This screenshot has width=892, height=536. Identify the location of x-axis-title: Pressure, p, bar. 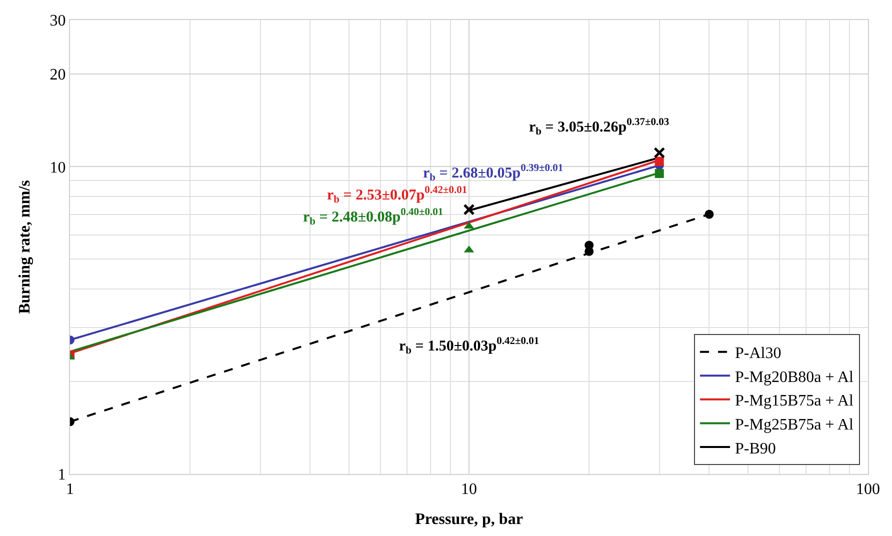
(469, 519).